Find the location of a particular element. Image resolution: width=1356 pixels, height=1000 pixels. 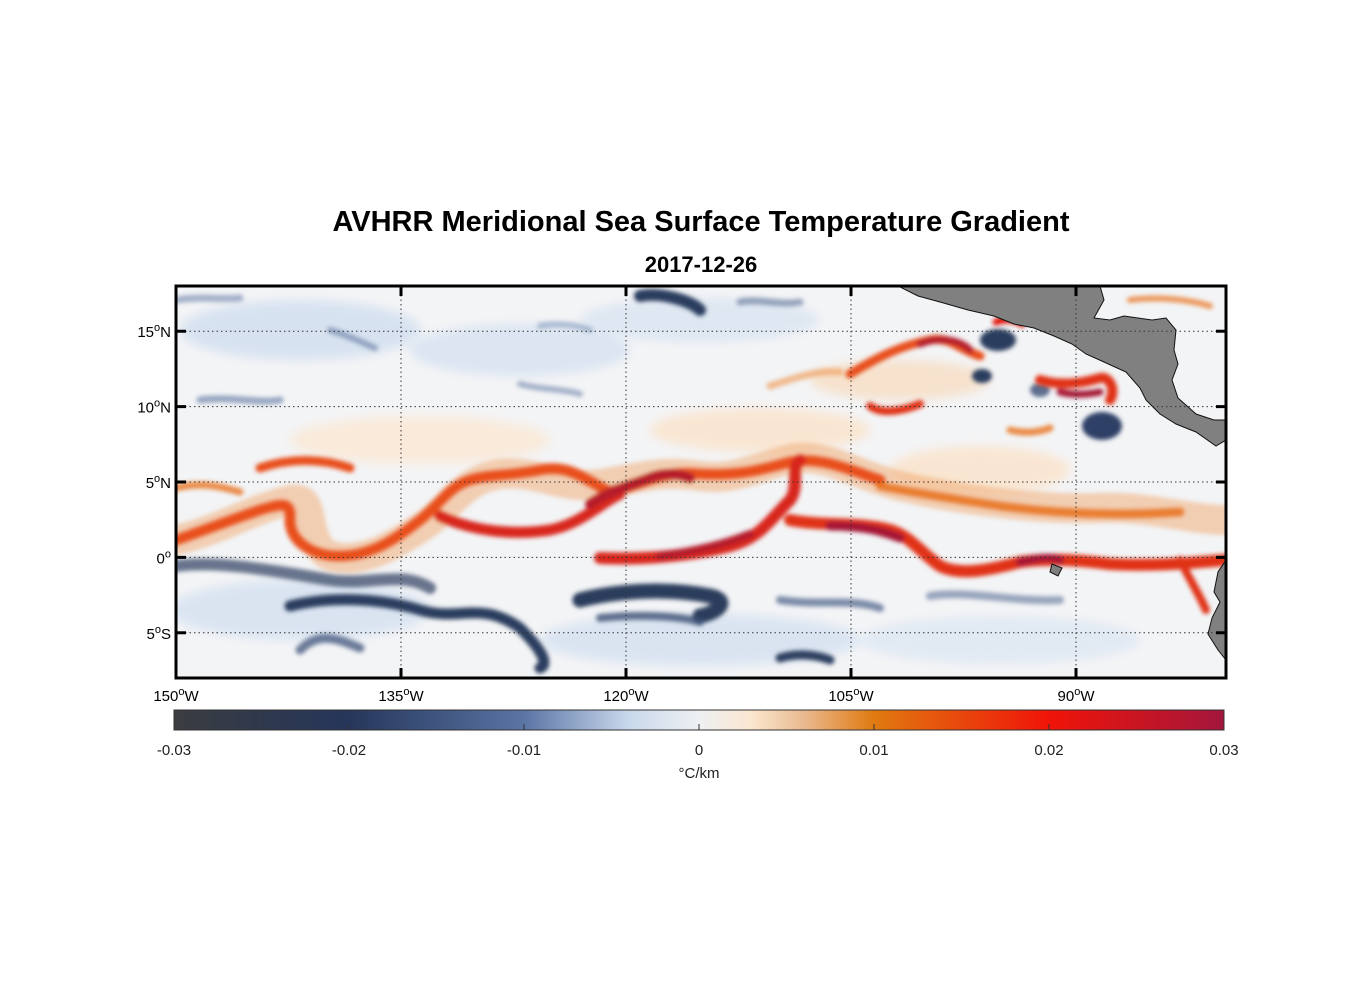

lon-tick-num: 105 is located at coordinates (840, 696).